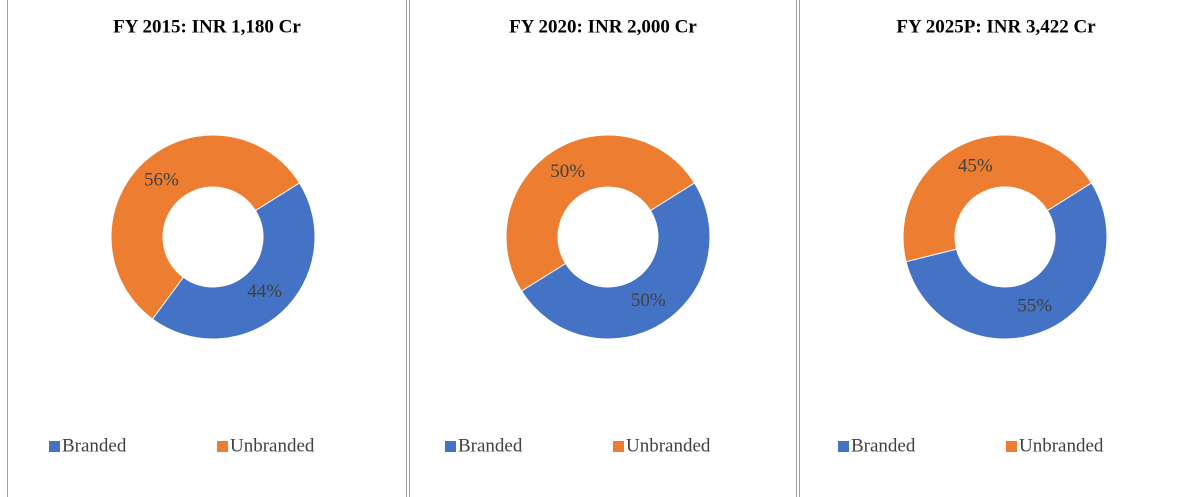 The image size is (1192, 497). I want to click on chart-title: FY 2025P: INR 3,422 Cr, so click(996, 26).